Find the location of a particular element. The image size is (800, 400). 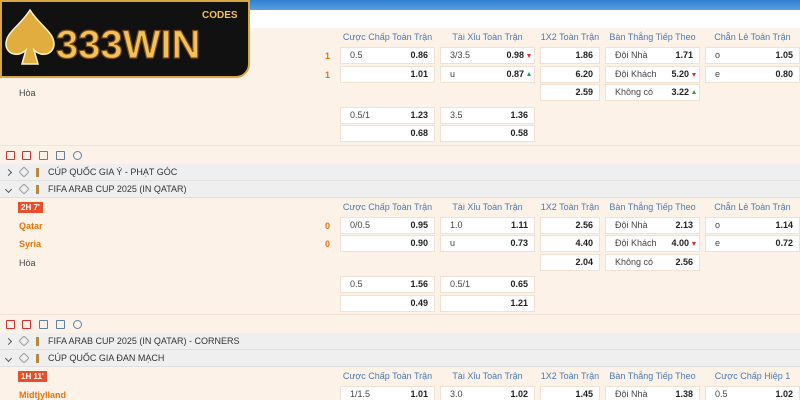

odds-cell: 1.01 is located at coordinates (387, 74).